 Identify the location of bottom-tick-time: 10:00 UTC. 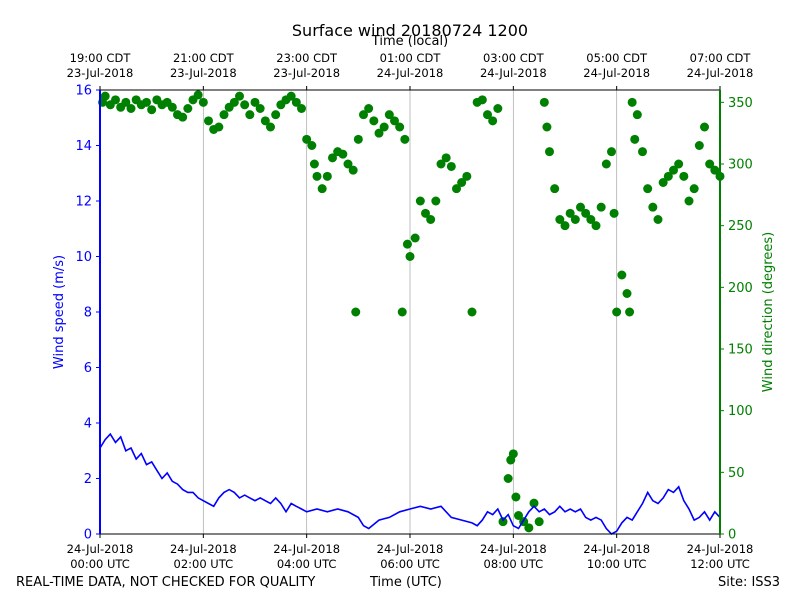
(617, 564).